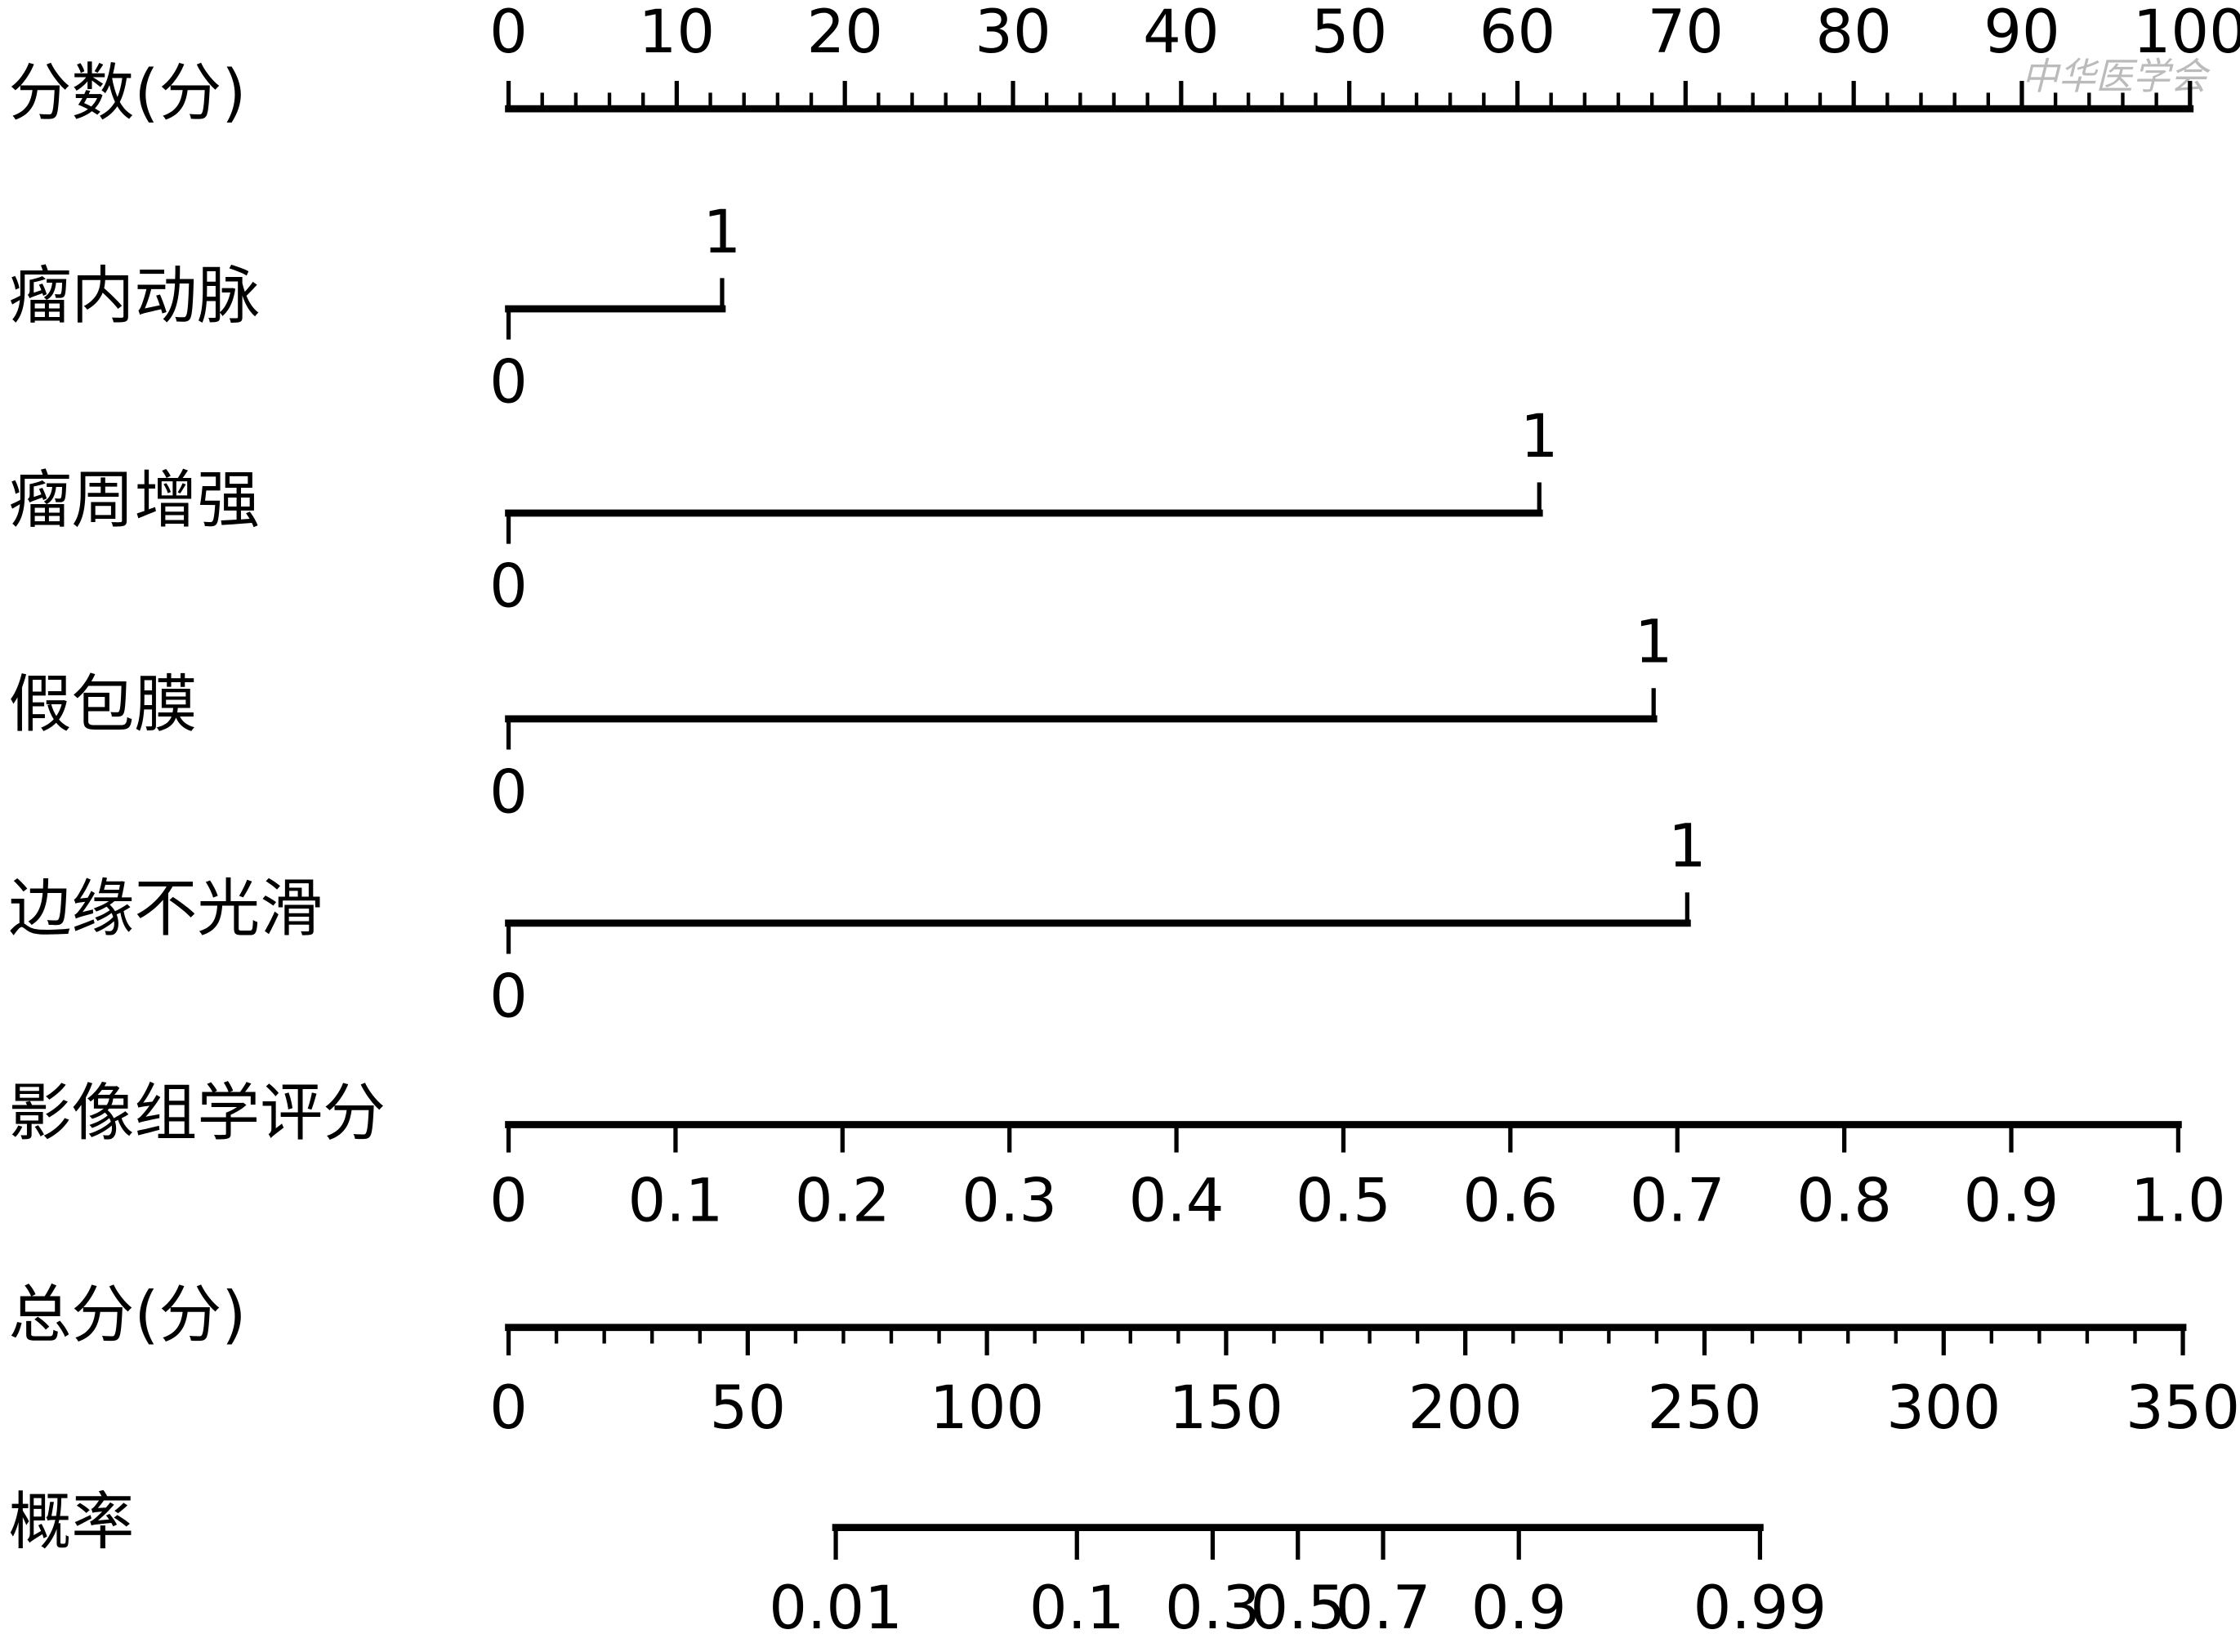  Describe the element at coordinates (842, 1200) in the screenshot. I see `tick-label: 0.2` at that location.